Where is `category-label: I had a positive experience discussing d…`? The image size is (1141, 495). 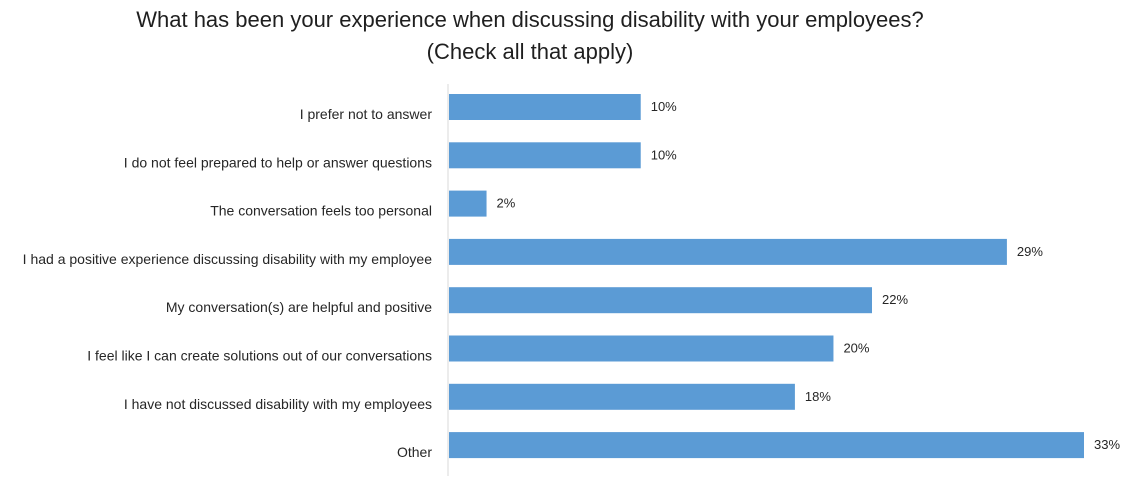
category-label: I had a positive experience discussing d… is located at coordinates (228, 259).